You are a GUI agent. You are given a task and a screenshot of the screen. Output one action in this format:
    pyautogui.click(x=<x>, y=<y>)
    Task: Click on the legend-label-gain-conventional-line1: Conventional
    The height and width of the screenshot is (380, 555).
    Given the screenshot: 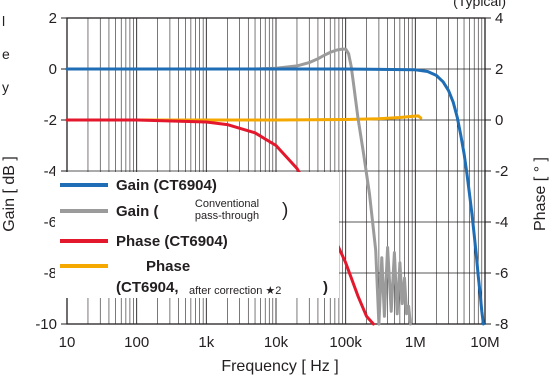 What is the action you would take?
    pyautogui.click(x=227, y=204)
    